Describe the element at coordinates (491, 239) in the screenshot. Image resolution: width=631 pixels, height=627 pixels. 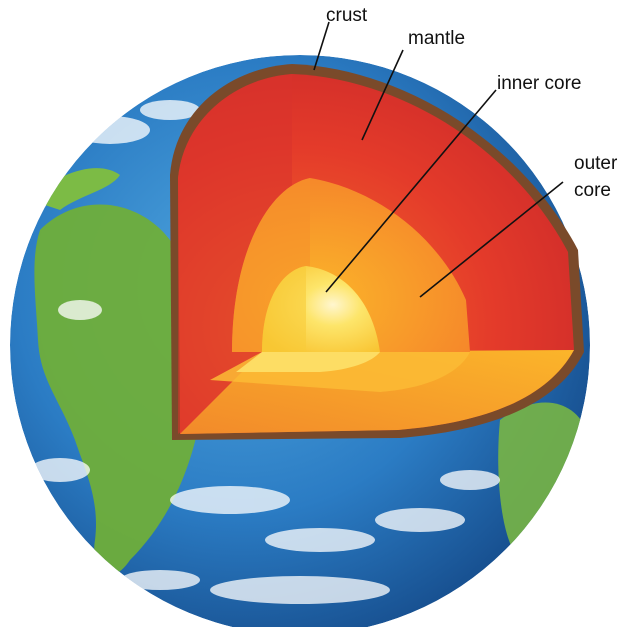
I see `outer-core-leader-line` at that location.